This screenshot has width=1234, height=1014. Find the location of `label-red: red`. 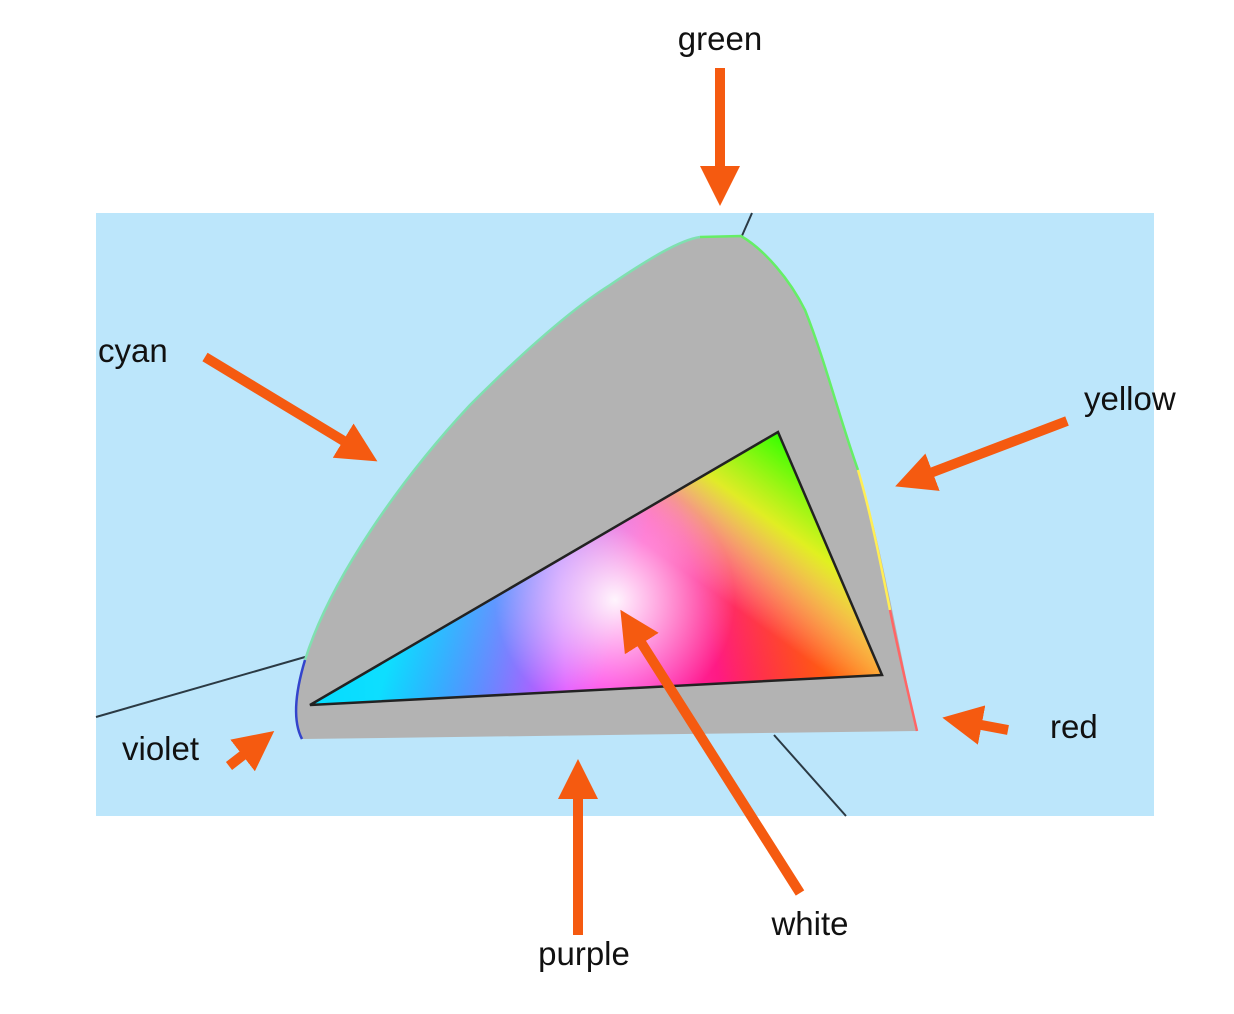

label-red: red is located at coordinates (1074, 726).